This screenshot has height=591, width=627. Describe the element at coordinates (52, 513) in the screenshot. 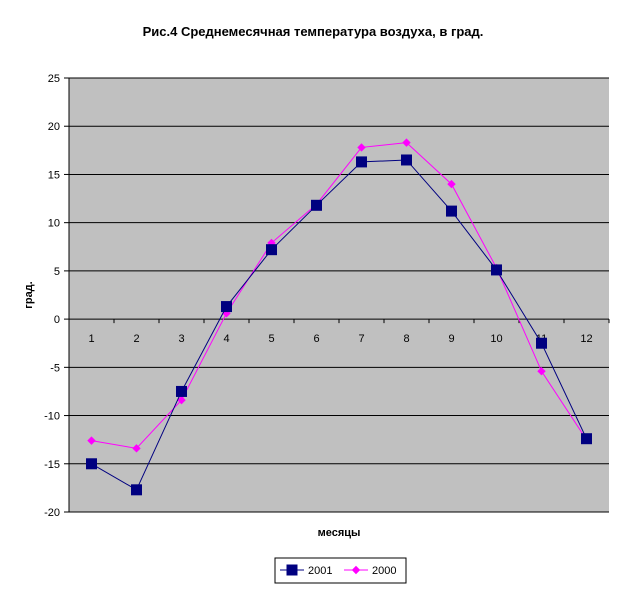

I see `y-tick-label: -20` at that location.